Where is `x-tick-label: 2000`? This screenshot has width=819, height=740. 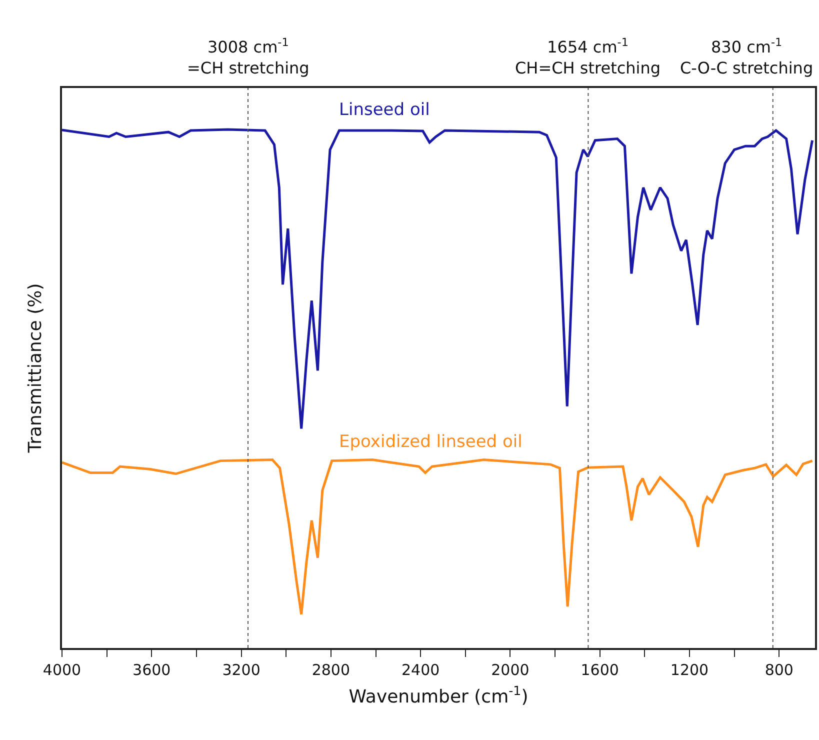 x-tick-label: 2000 is located at coordinates (510, 669).